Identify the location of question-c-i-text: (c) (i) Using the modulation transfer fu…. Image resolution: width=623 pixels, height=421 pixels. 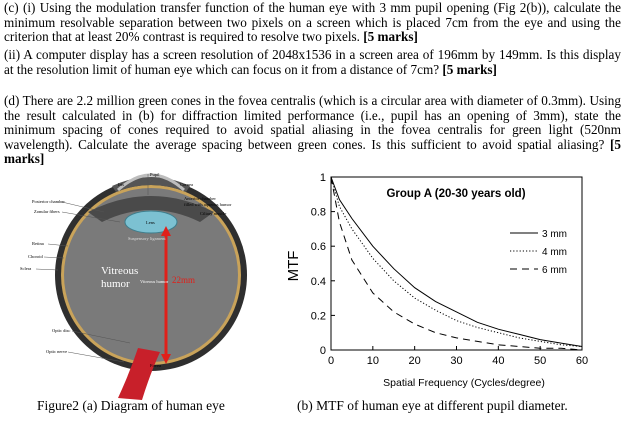
(312, 22).